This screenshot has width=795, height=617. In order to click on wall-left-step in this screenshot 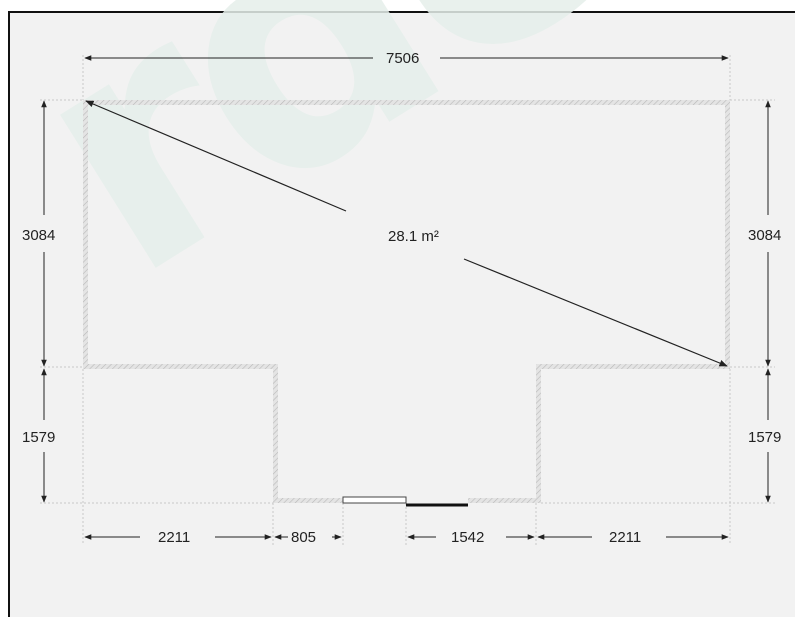, I will do `click(180, 366)`.